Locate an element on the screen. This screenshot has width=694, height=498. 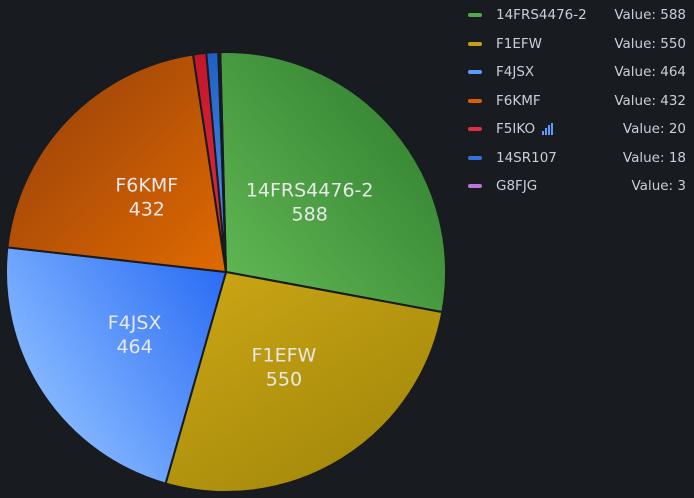
legend-value: Value: 3 is located at coordinates (658, 186).